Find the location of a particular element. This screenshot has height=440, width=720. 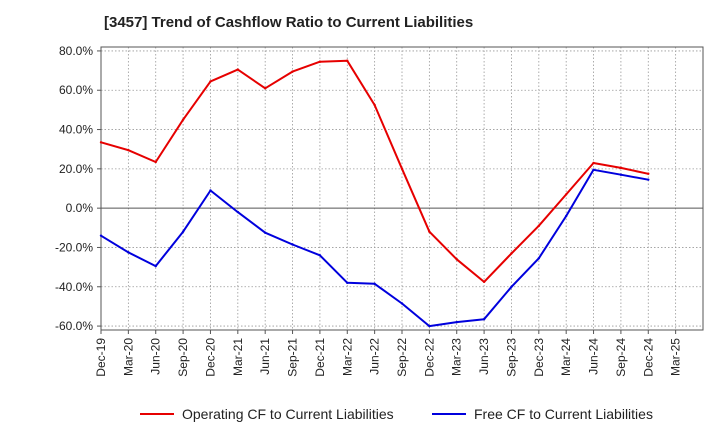

x-tick-label: Mar-20 is located at coordinates (128, 357).